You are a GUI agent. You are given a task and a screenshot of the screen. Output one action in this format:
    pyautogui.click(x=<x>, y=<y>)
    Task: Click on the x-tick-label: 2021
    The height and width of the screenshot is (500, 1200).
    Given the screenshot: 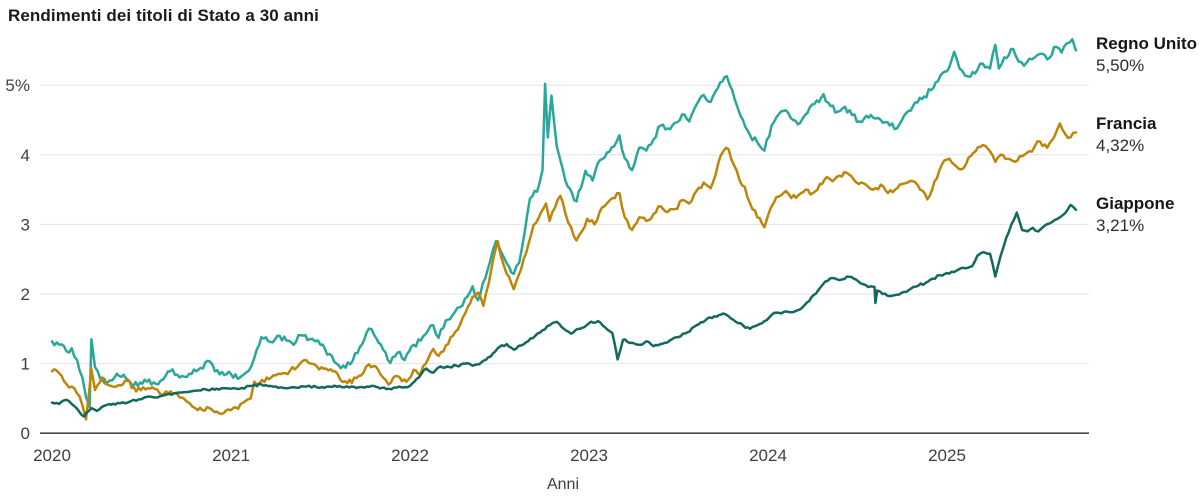 What is the action you would take?
    pyautogui.click(x=231, y=455)
    